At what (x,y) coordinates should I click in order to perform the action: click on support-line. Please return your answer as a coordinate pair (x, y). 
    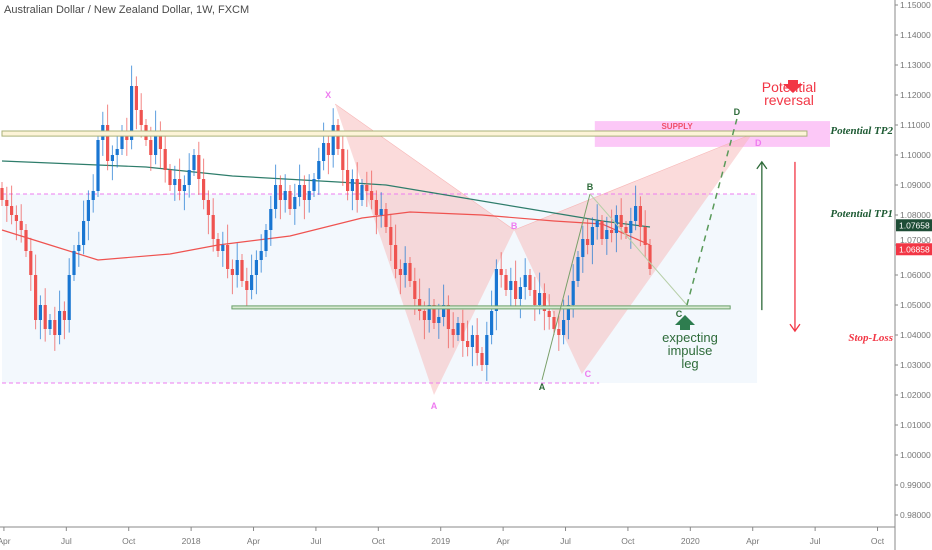
    Looking at the image, I should click on (481, 307).